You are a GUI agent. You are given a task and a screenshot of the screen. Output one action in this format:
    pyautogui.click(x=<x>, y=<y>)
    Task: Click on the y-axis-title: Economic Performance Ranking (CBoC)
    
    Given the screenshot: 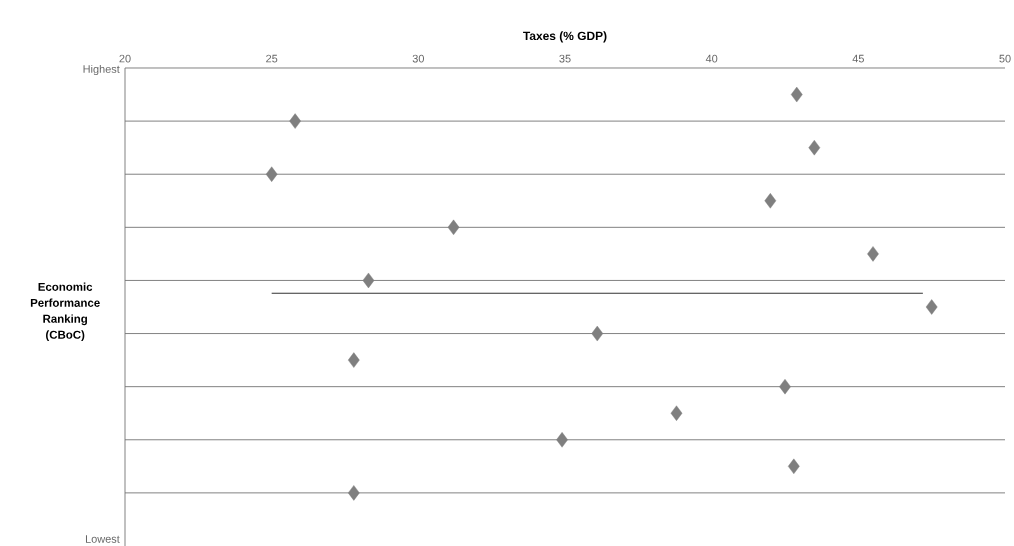 What is the action you would take?
    pyautogui.click(x=65, y=312)
    